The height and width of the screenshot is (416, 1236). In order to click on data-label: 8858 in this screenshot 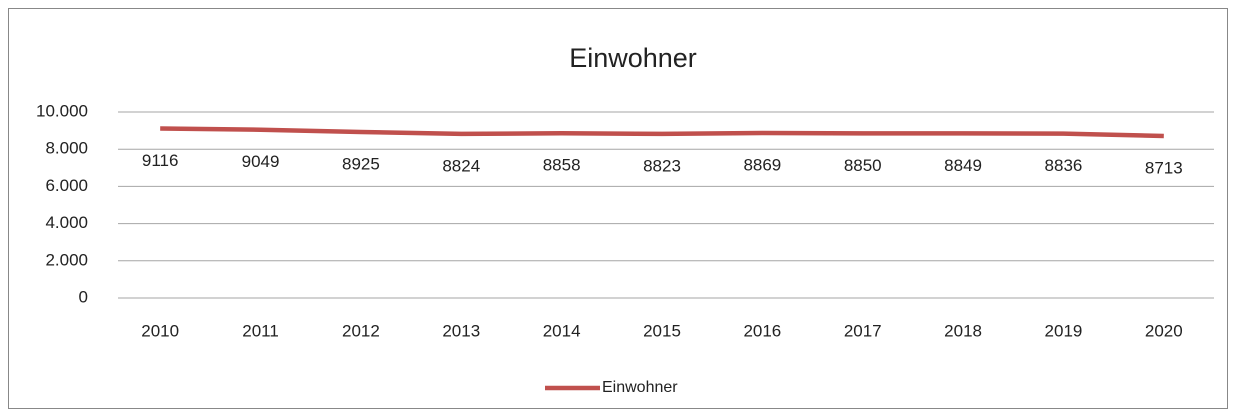, I will do `click(562, 165)`.